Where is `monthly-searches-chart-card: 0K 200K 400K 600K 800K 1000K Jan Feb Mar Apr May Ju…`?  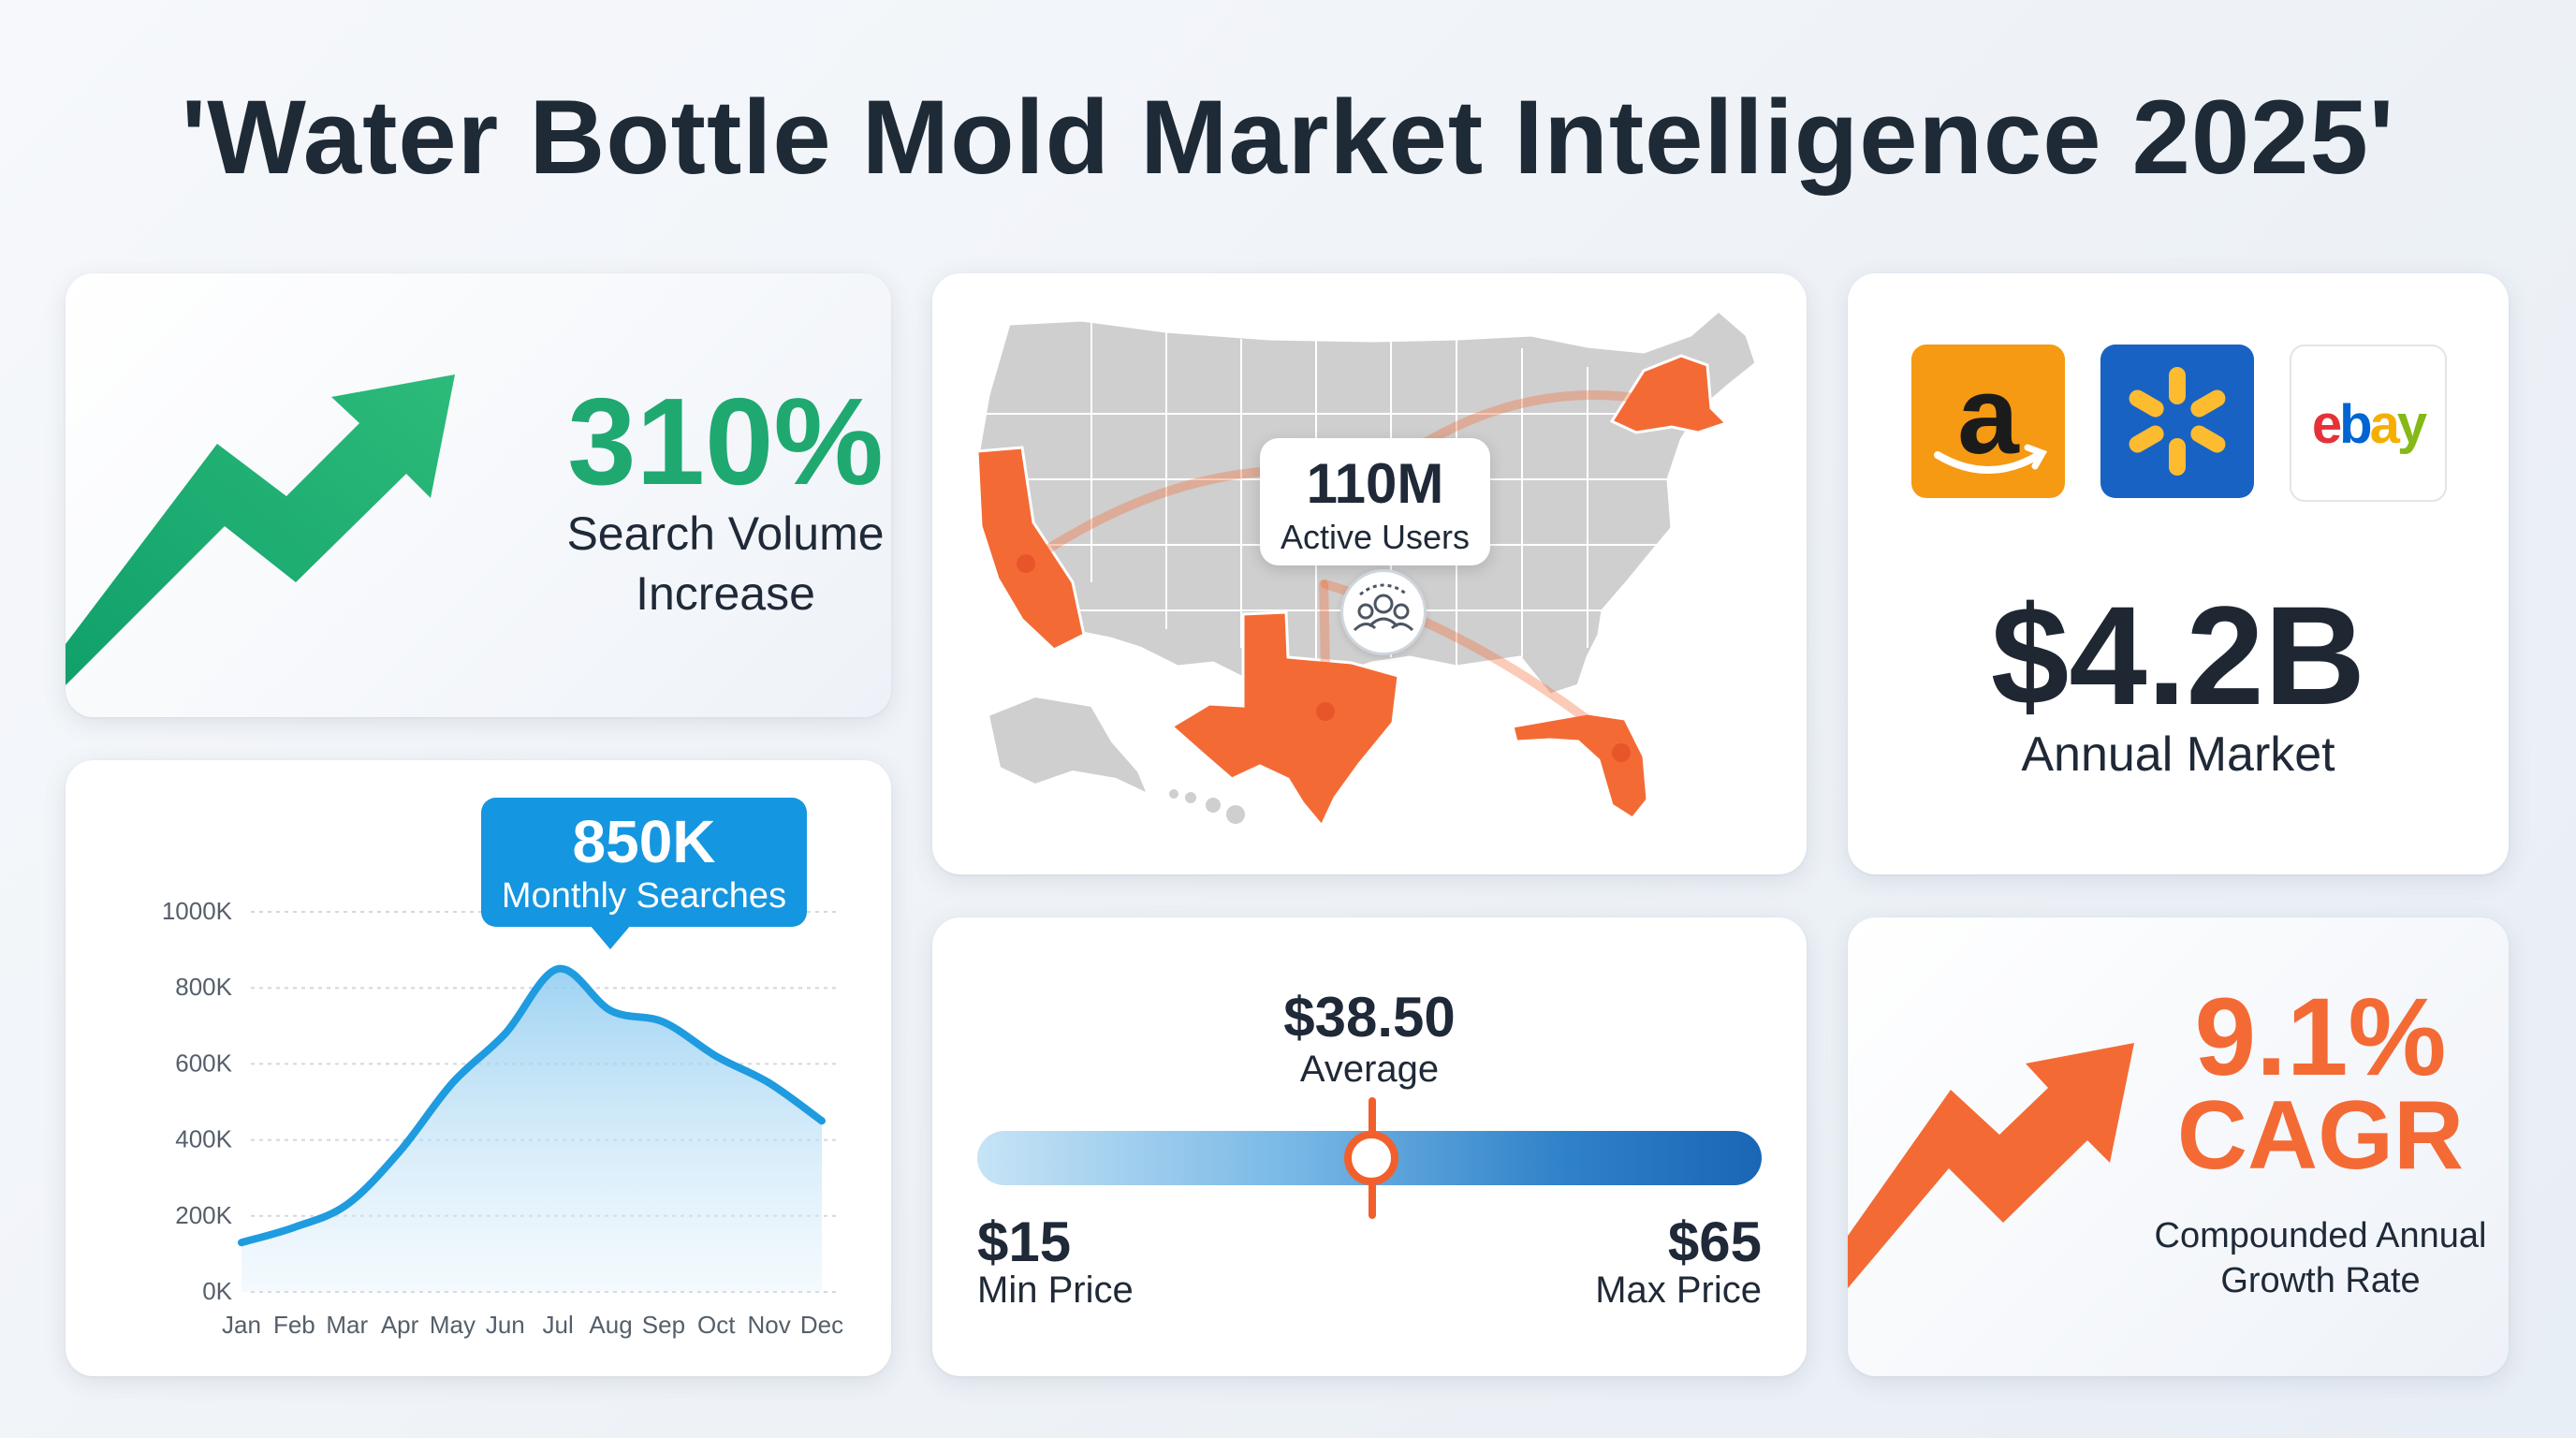
monthly-searches-chart-card: 0K 200K 400K 600K 800K 1000K Jan Feb Mar Apr May Ju… is located at coordinates (478, 1068).